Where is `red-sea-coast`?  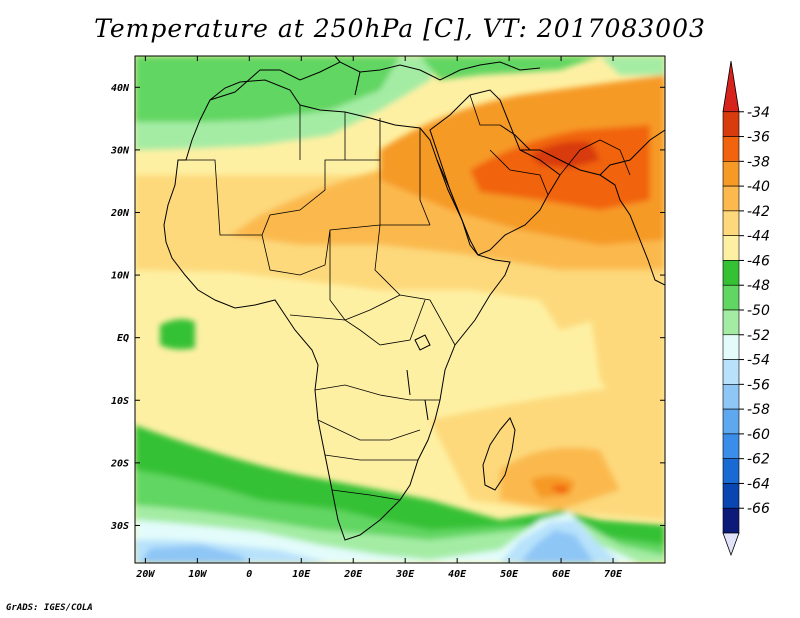 red-sea-coast is located at coordinates (453, 200).